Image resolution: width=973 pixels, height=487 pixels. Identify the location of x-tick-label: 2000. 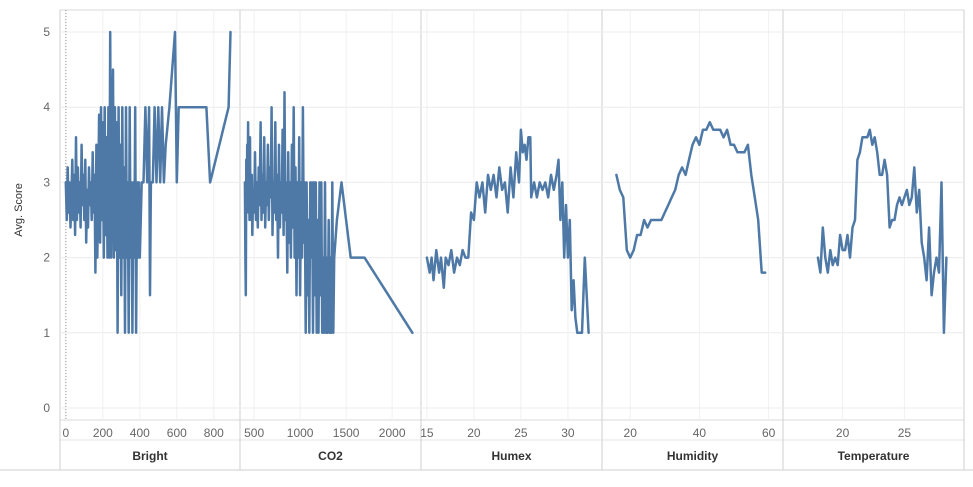
(392, 433).